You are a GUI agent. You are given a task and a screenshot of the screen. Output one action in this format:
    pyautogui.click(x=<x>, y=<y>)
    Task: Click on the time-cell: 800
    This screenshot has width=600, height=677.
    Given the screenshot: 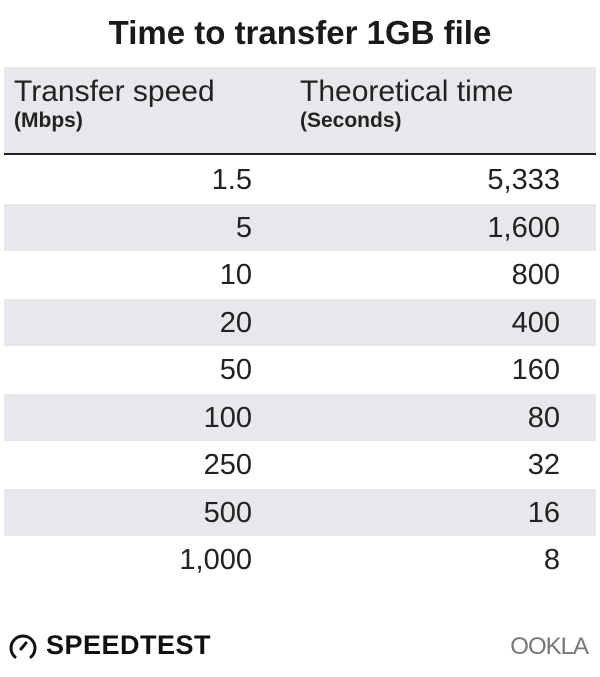 What is the action you would take?
    pyautogui.click(x=535, y=275)
    